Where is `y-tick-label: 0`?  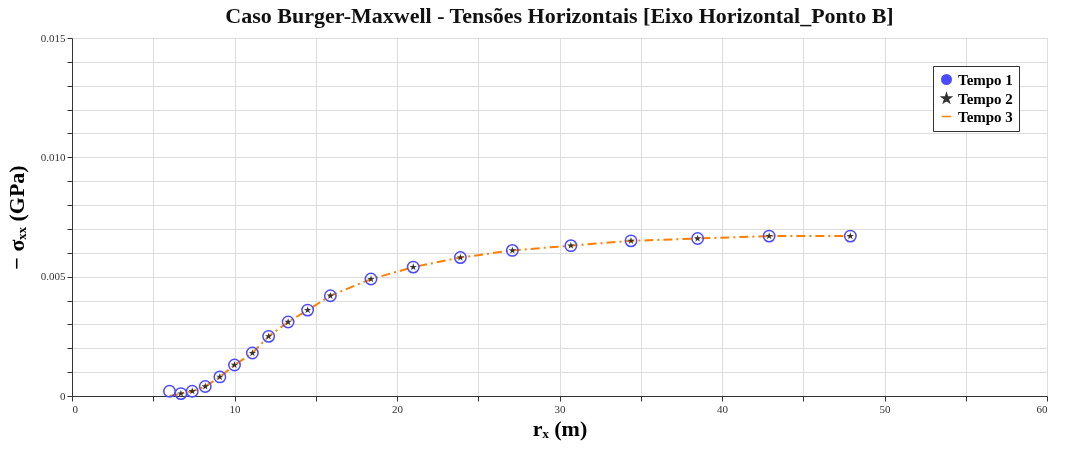
y-tick-label: 0 is located at coordinates (63, 395).